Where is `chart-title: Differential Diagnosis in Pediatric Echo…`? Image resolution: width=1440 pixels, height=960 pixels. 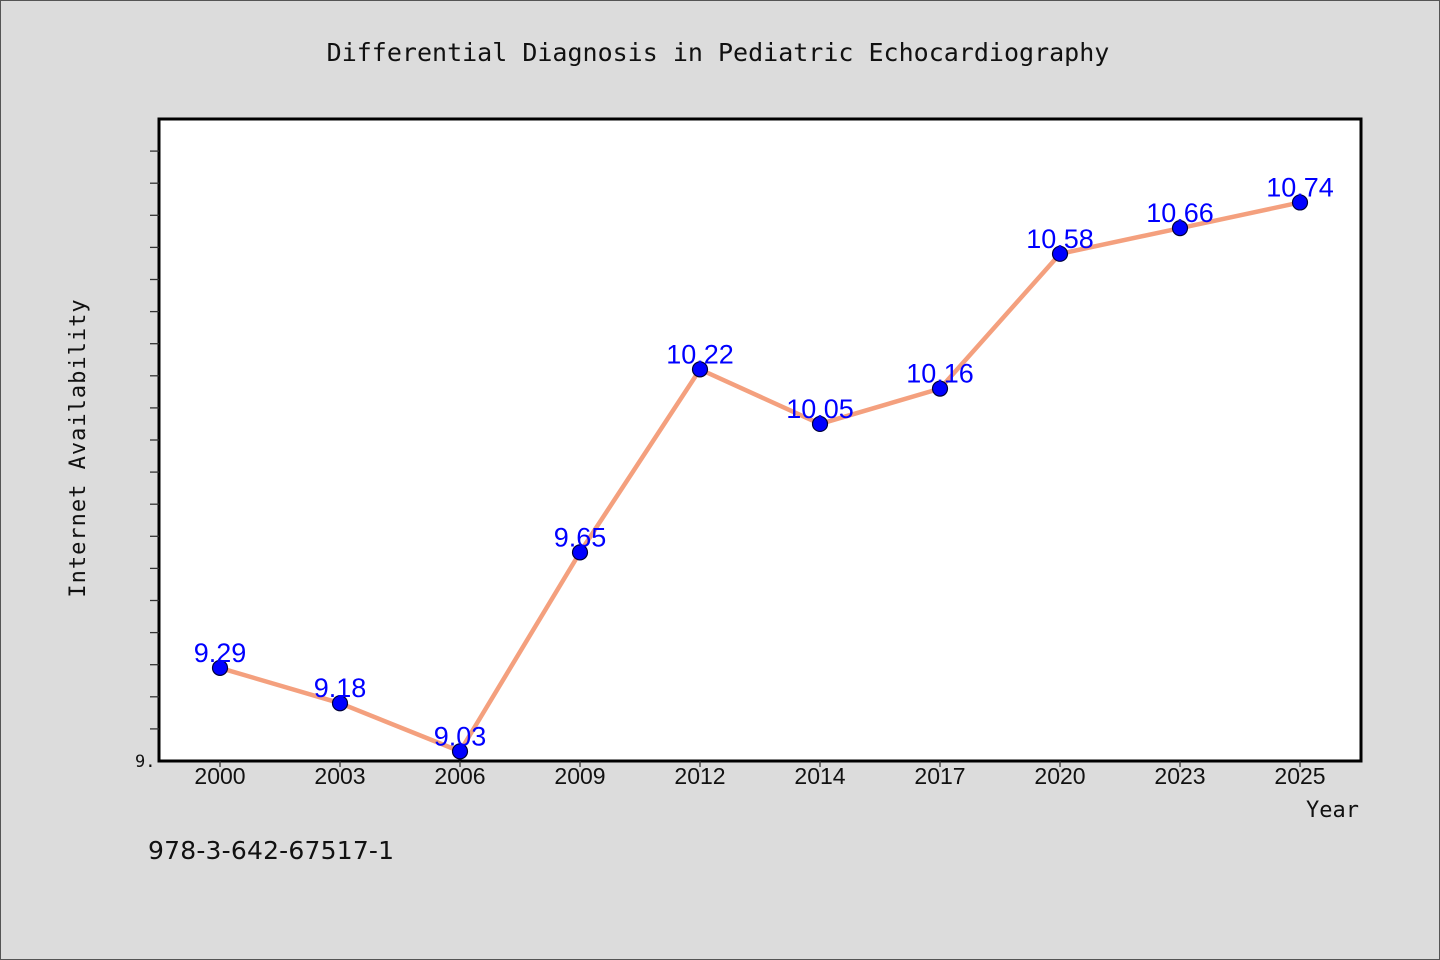
chart-title: Differential Diagnosis in Pediatric Echo… is located at coordinates (718, 52).